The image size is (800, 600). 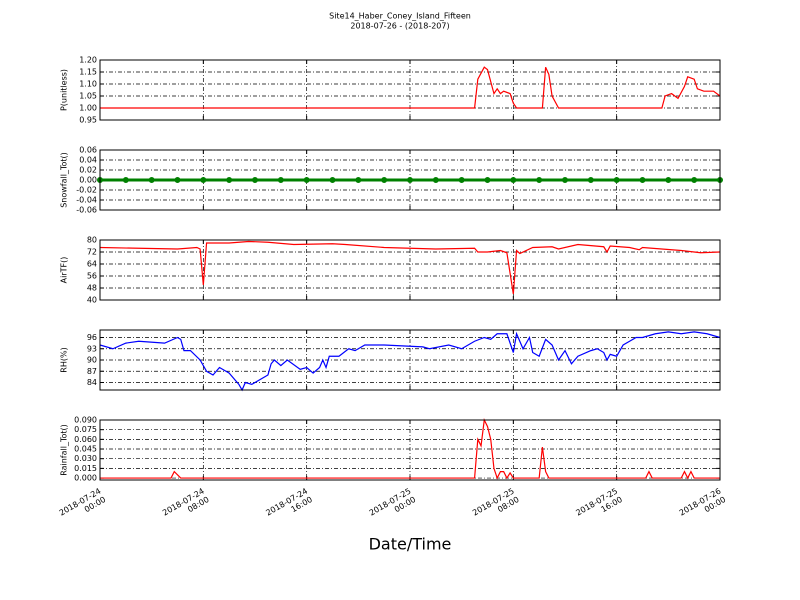 I want to click on y-tick-label: 64, so click(x=92, y=264).